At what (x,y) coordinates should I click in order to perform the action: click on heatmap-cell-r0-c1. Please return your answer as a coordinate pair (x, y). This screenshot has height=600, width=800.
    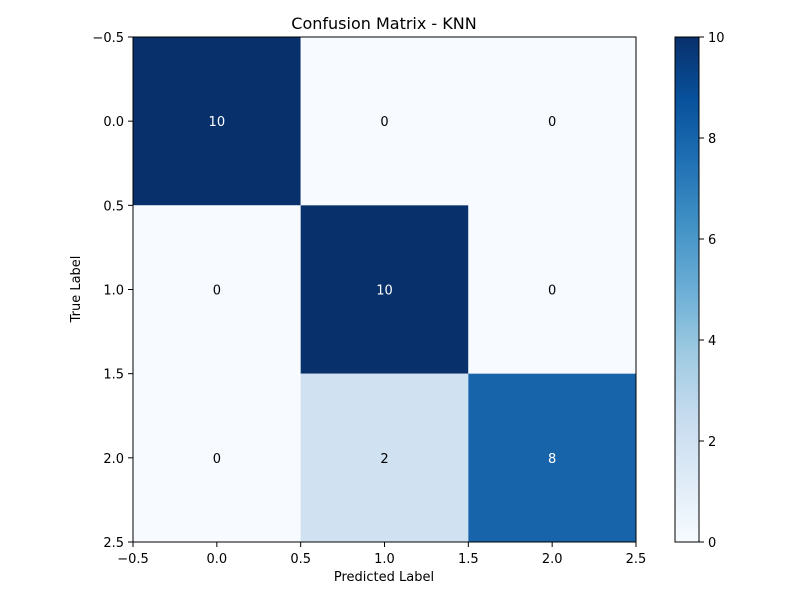
    Looking at the image, I should click on (384, 121).